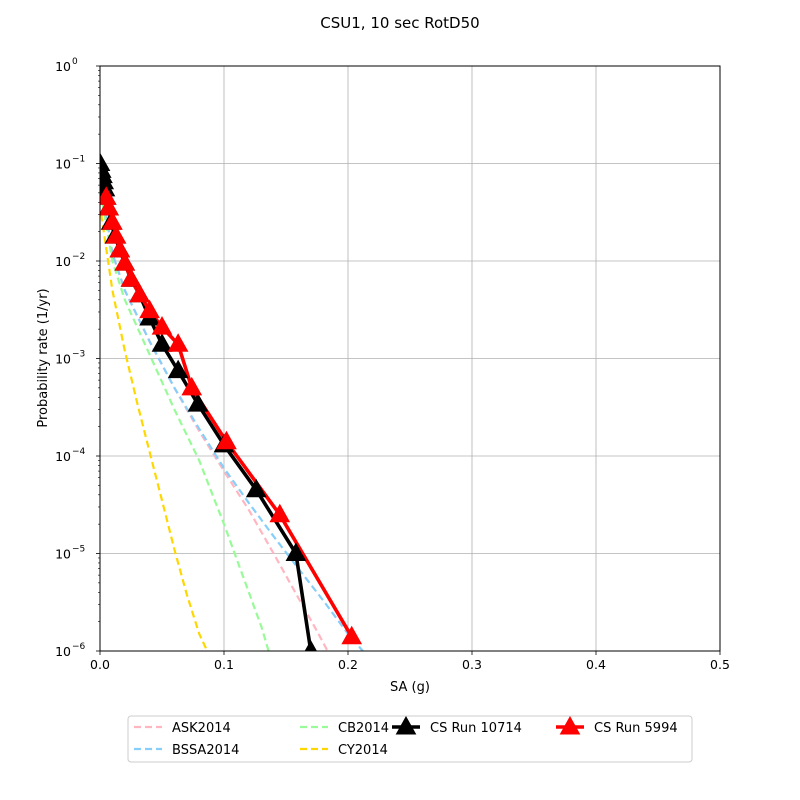  I want to click on y-tick-label: 10 −6, so click(70, 650).